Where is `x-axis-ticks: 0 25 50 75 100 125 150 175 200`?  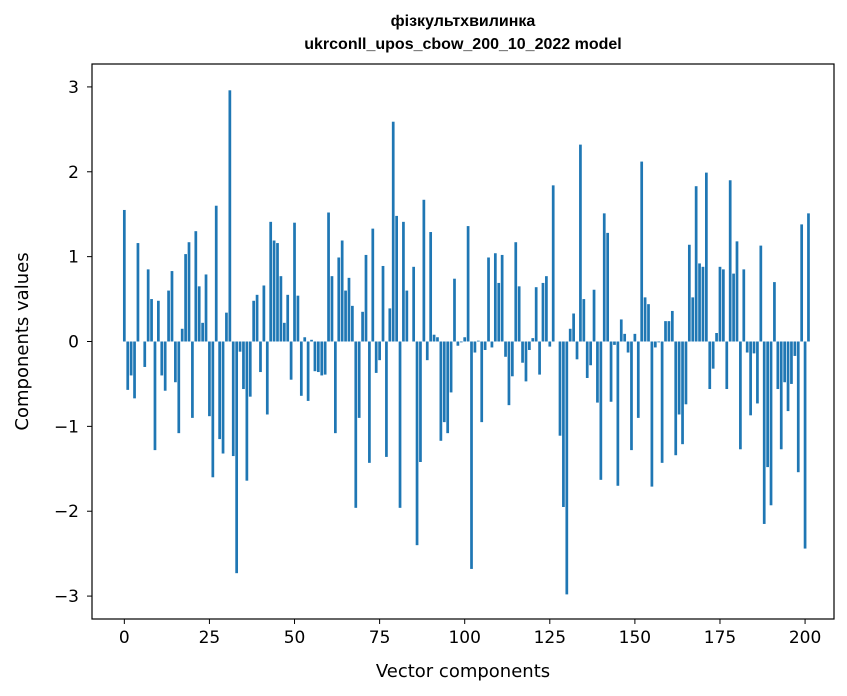
x-axis-ticks: 0 25 50 75 100 125 150 175 200 is located at coordinates (470, 633).